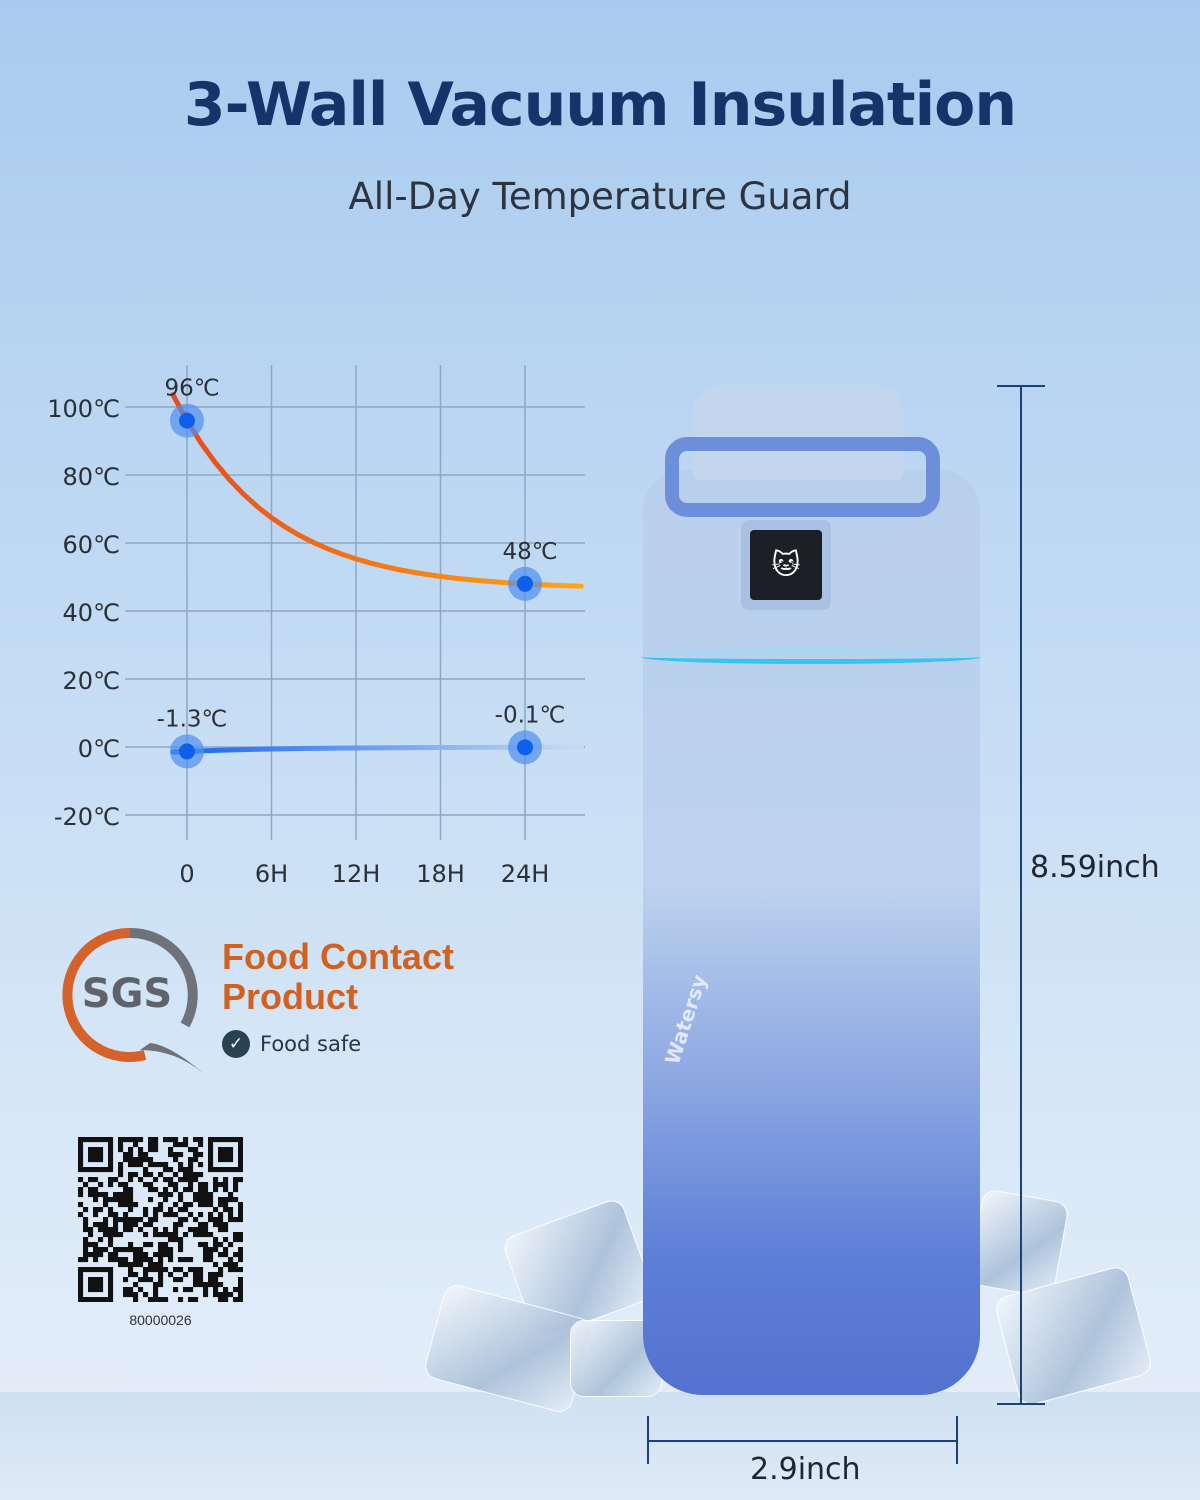 The image size is (1200, 1500). I want to click on width-dimension-line, so click(803, 1441).